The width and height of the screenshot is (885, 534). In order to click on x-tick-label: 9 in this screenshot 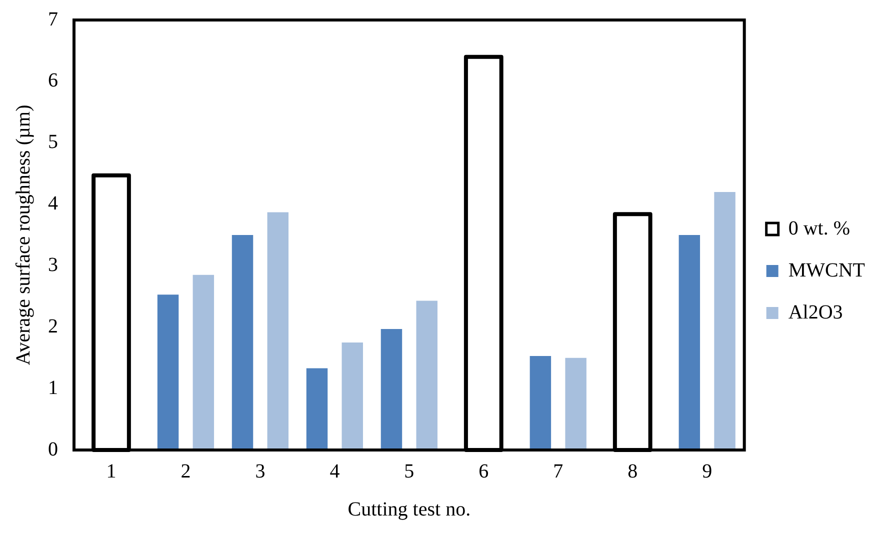, I will do `click(707, 471)`.